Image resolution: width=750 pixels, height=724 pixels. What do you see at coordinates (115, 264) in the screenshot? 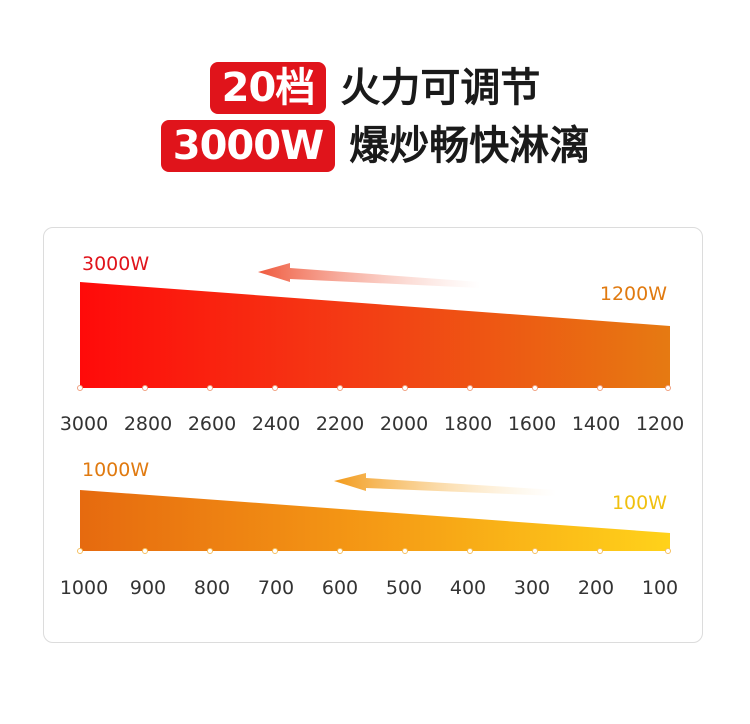
I see `panel1-max-label: 3000W` at bounding box center [115, 264].